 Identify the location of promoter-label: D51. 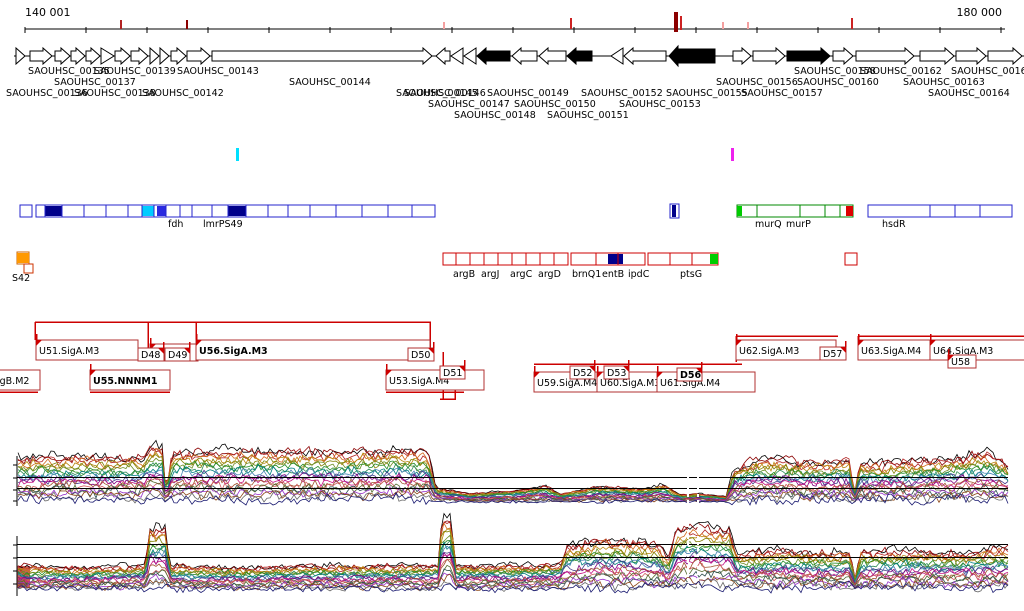
(452, 373).